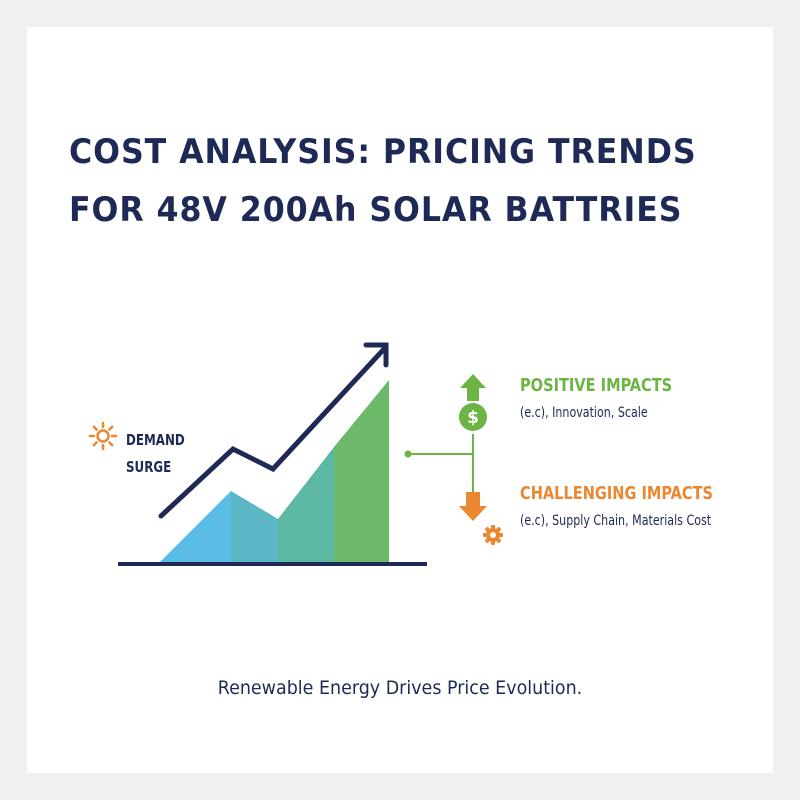 This screenshot has width=800, height=800. Describe the element at coordinates (617, 493) in the screenshot. I see `challenging-impacts-title: CHALLENGING IMPACTS` at that location.